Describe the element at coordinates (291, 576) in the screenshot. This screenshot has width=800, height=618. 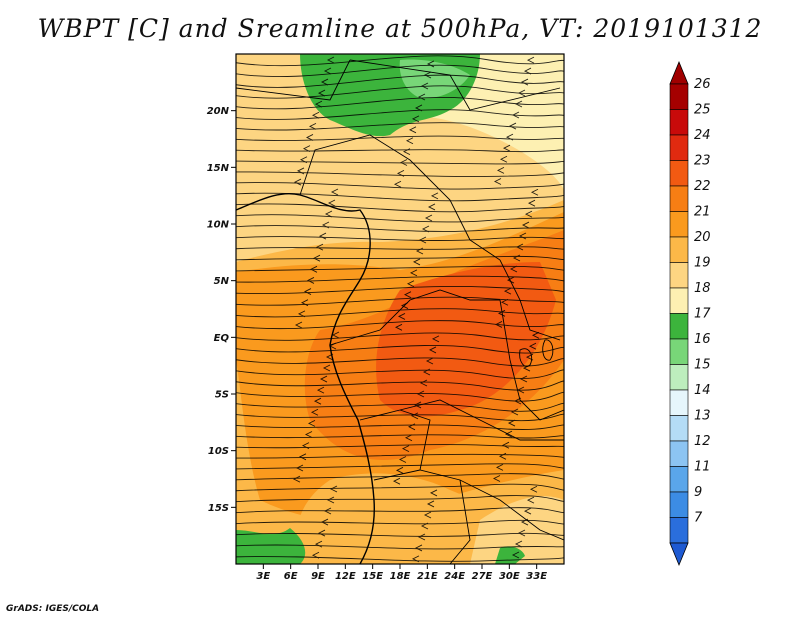
I see `lon-tick-label: 6E` at that location.